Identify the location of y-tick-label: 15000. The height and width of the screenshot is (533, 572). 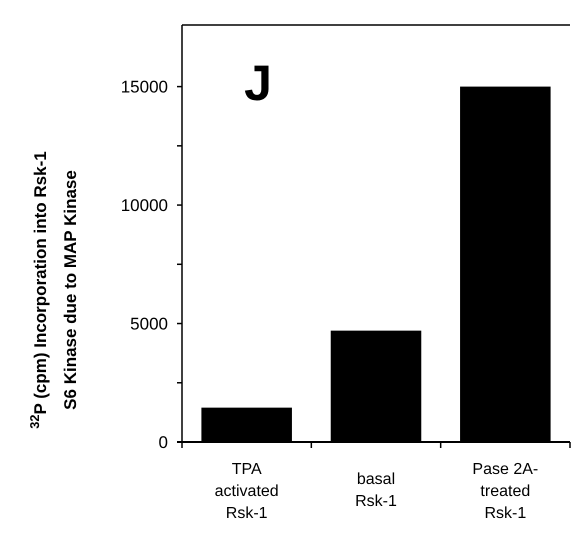
(144, 87).